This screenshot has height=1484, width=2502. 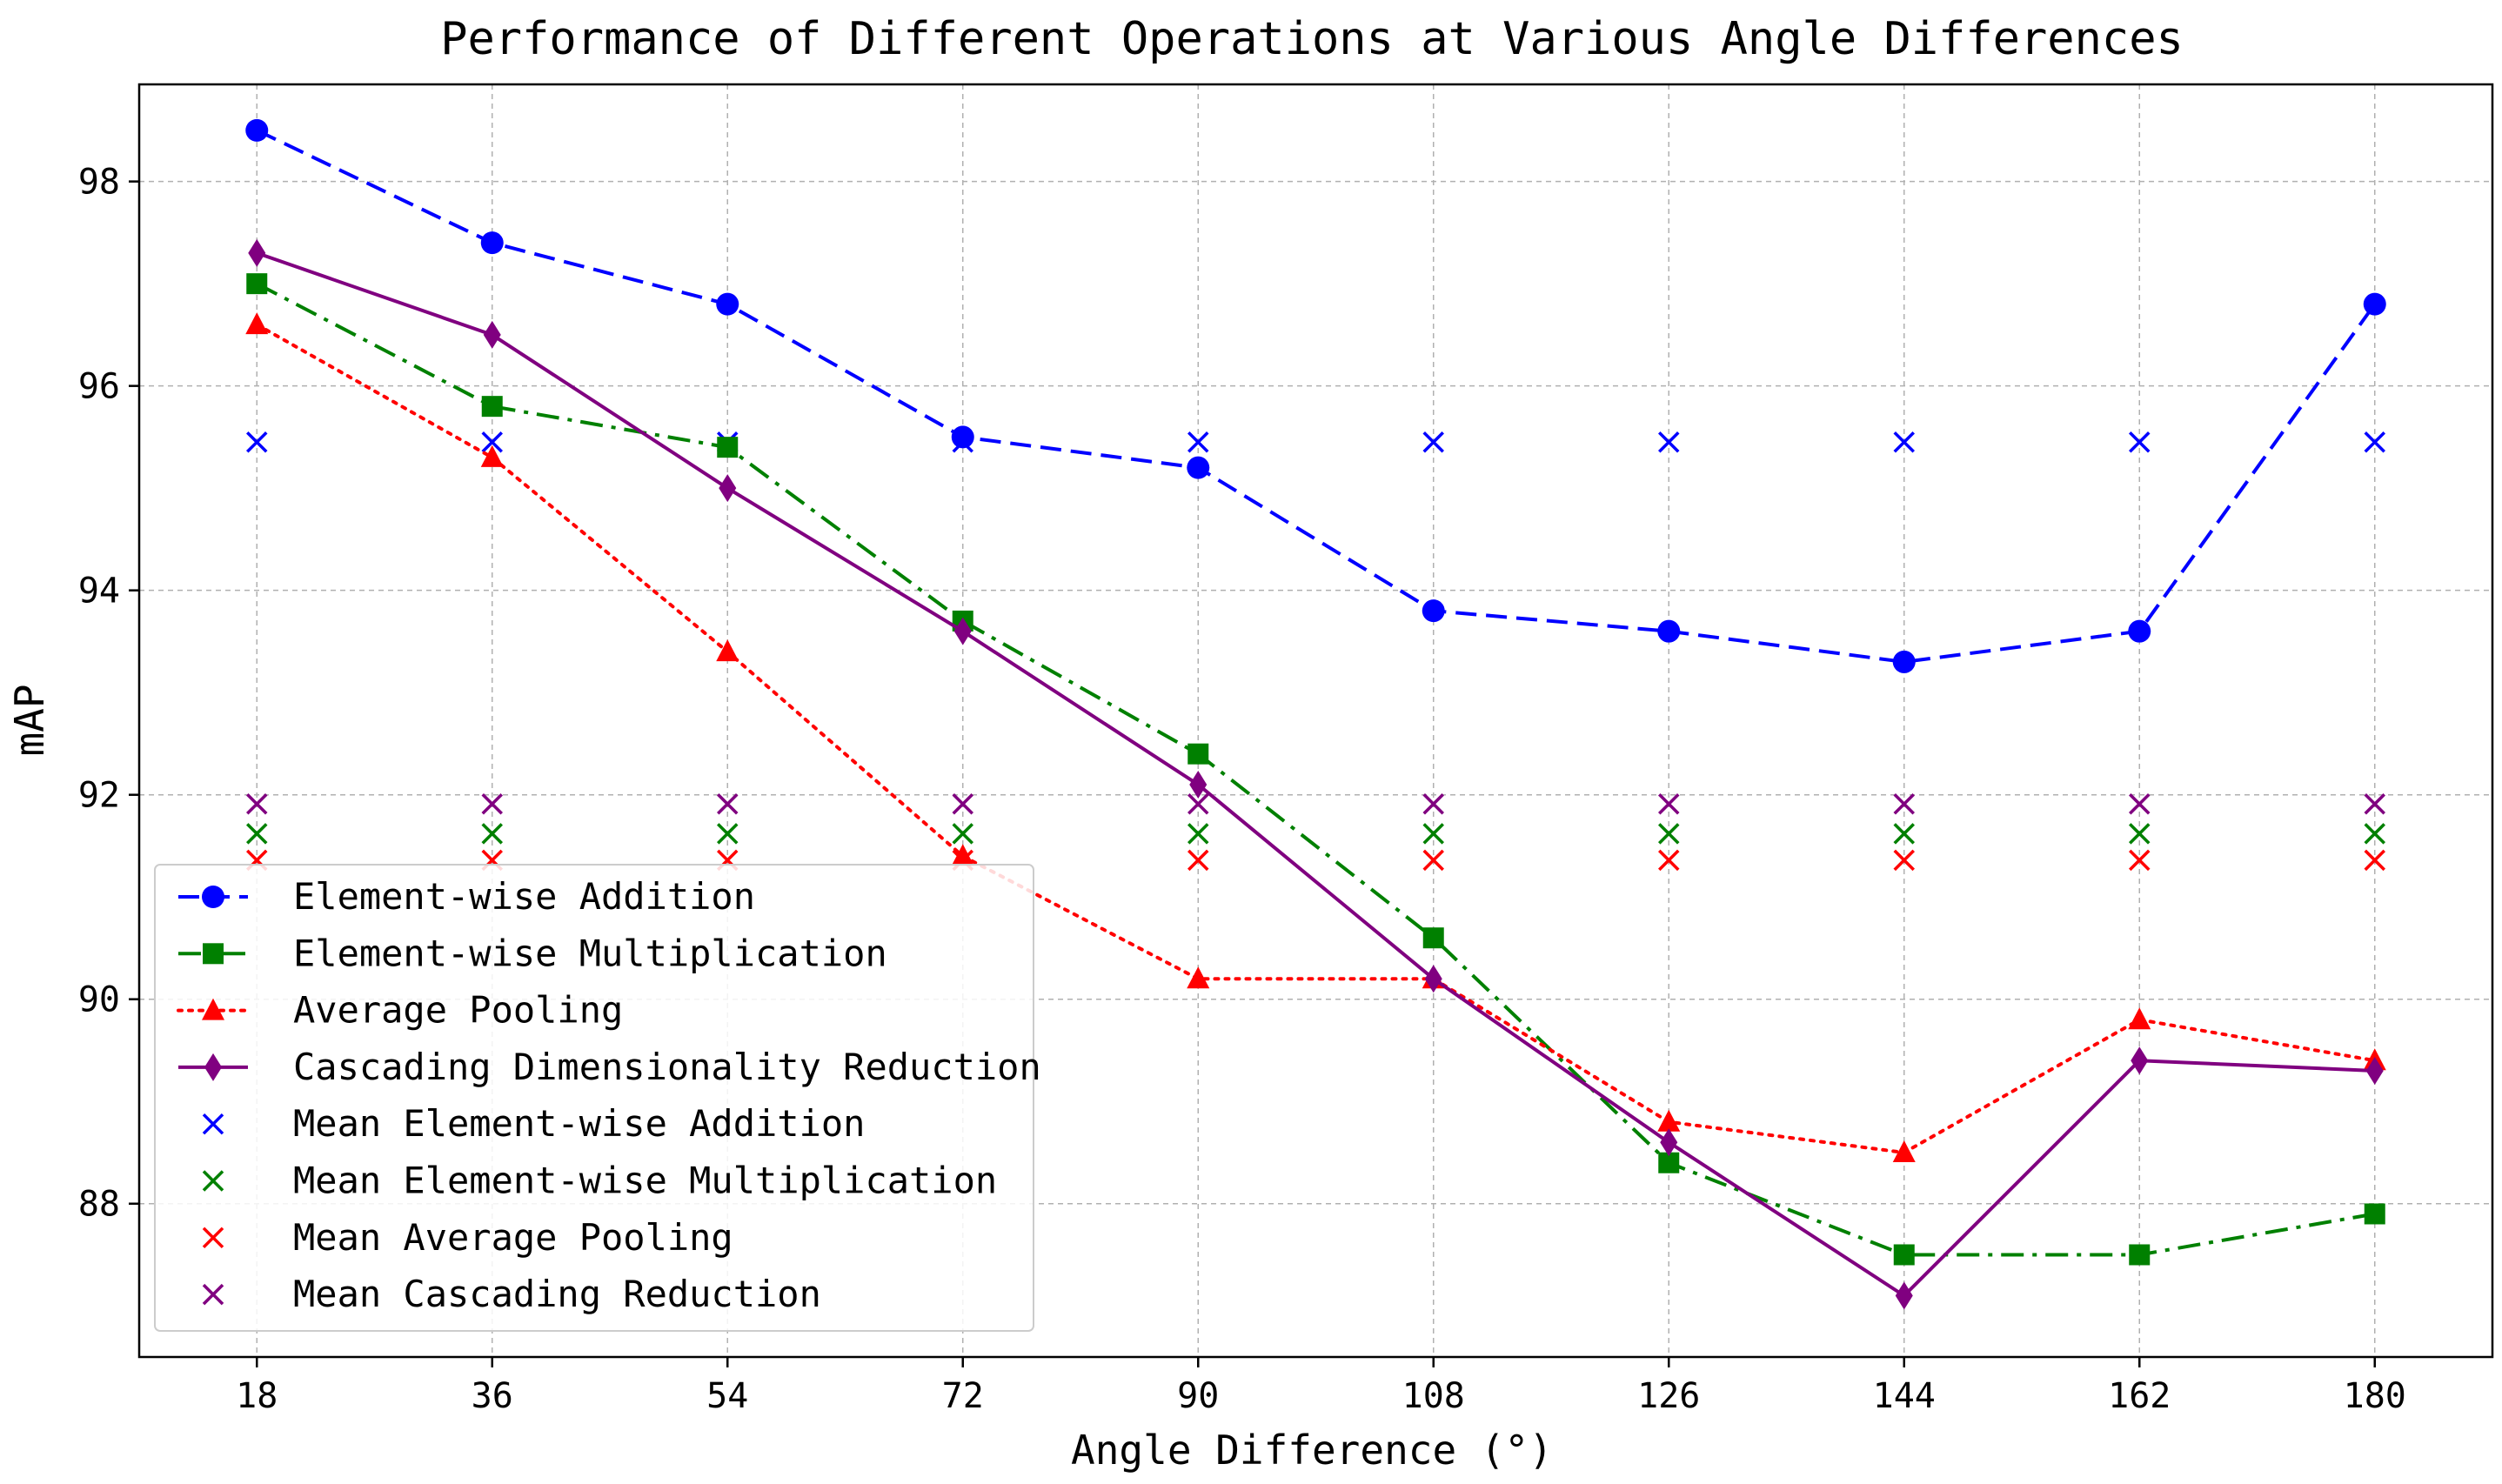 I want to click on legend-label: Average Pooling, so click(x=458, y=1010).